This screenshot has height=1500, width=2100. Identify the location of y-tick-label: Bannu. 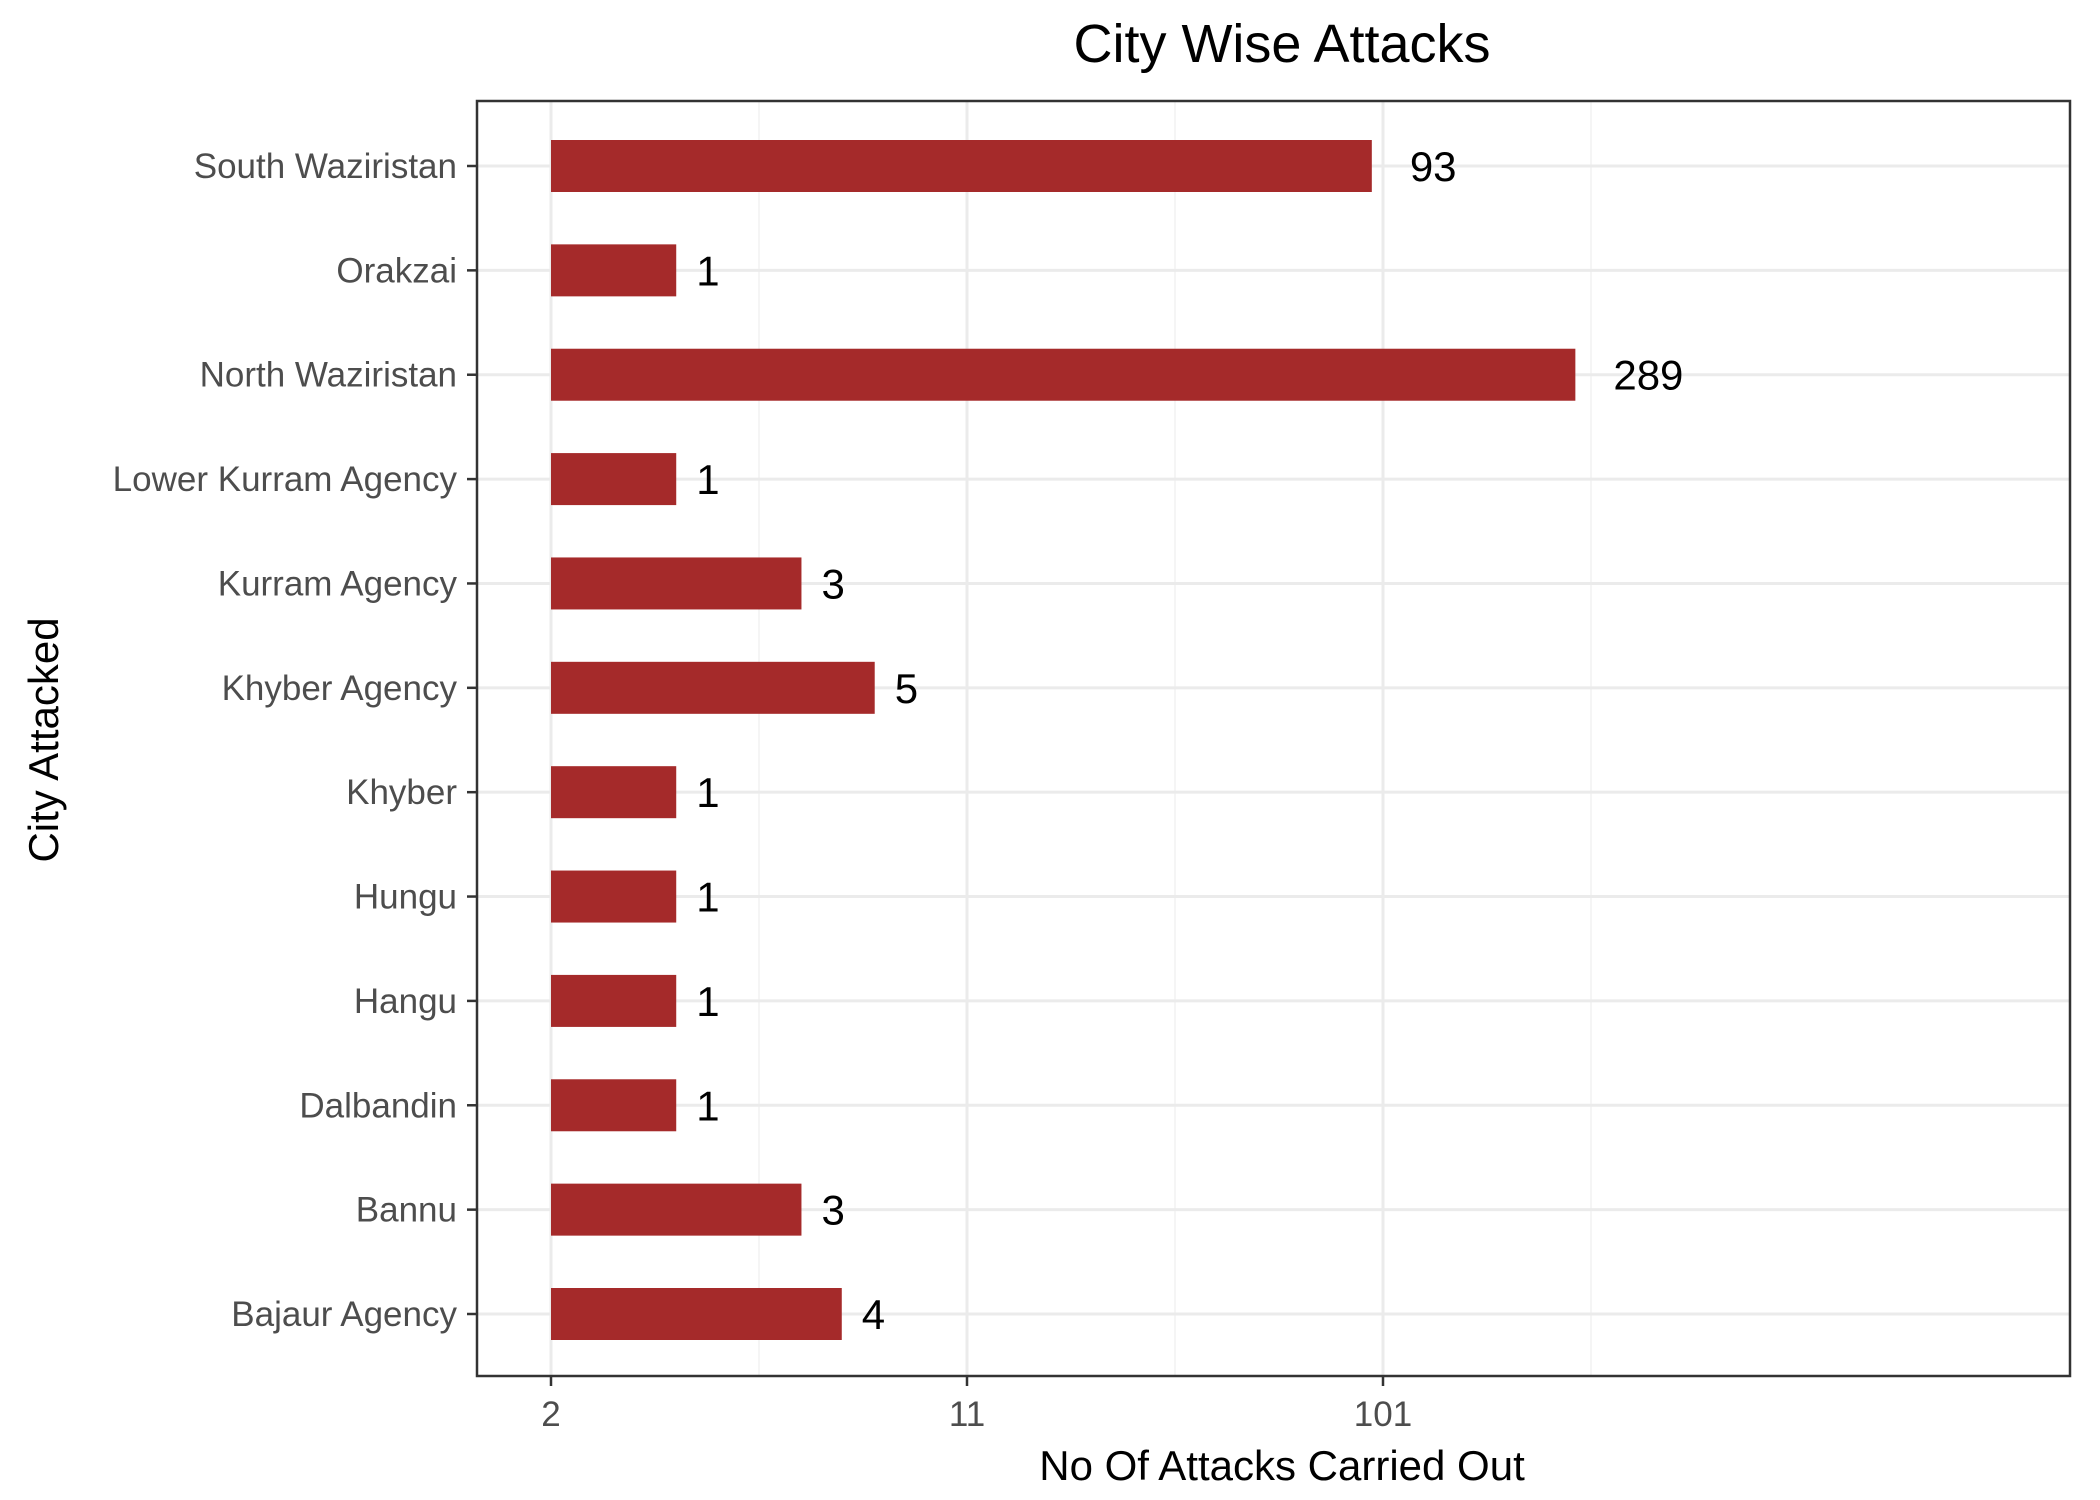
(406, 1210).